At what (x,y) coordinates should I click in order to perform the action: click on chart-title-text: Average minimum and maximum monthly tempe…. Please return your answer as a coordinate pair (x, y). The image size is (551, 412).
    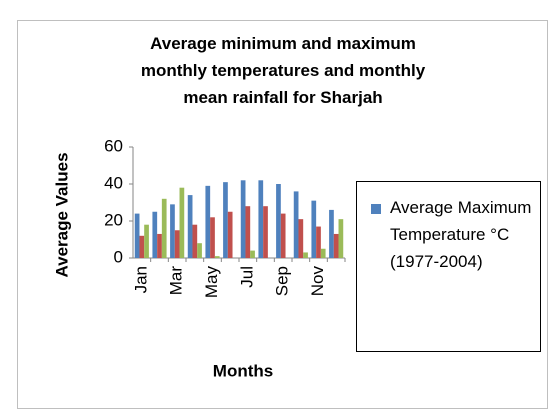
    Looking at the image, I should click on (283, 70).